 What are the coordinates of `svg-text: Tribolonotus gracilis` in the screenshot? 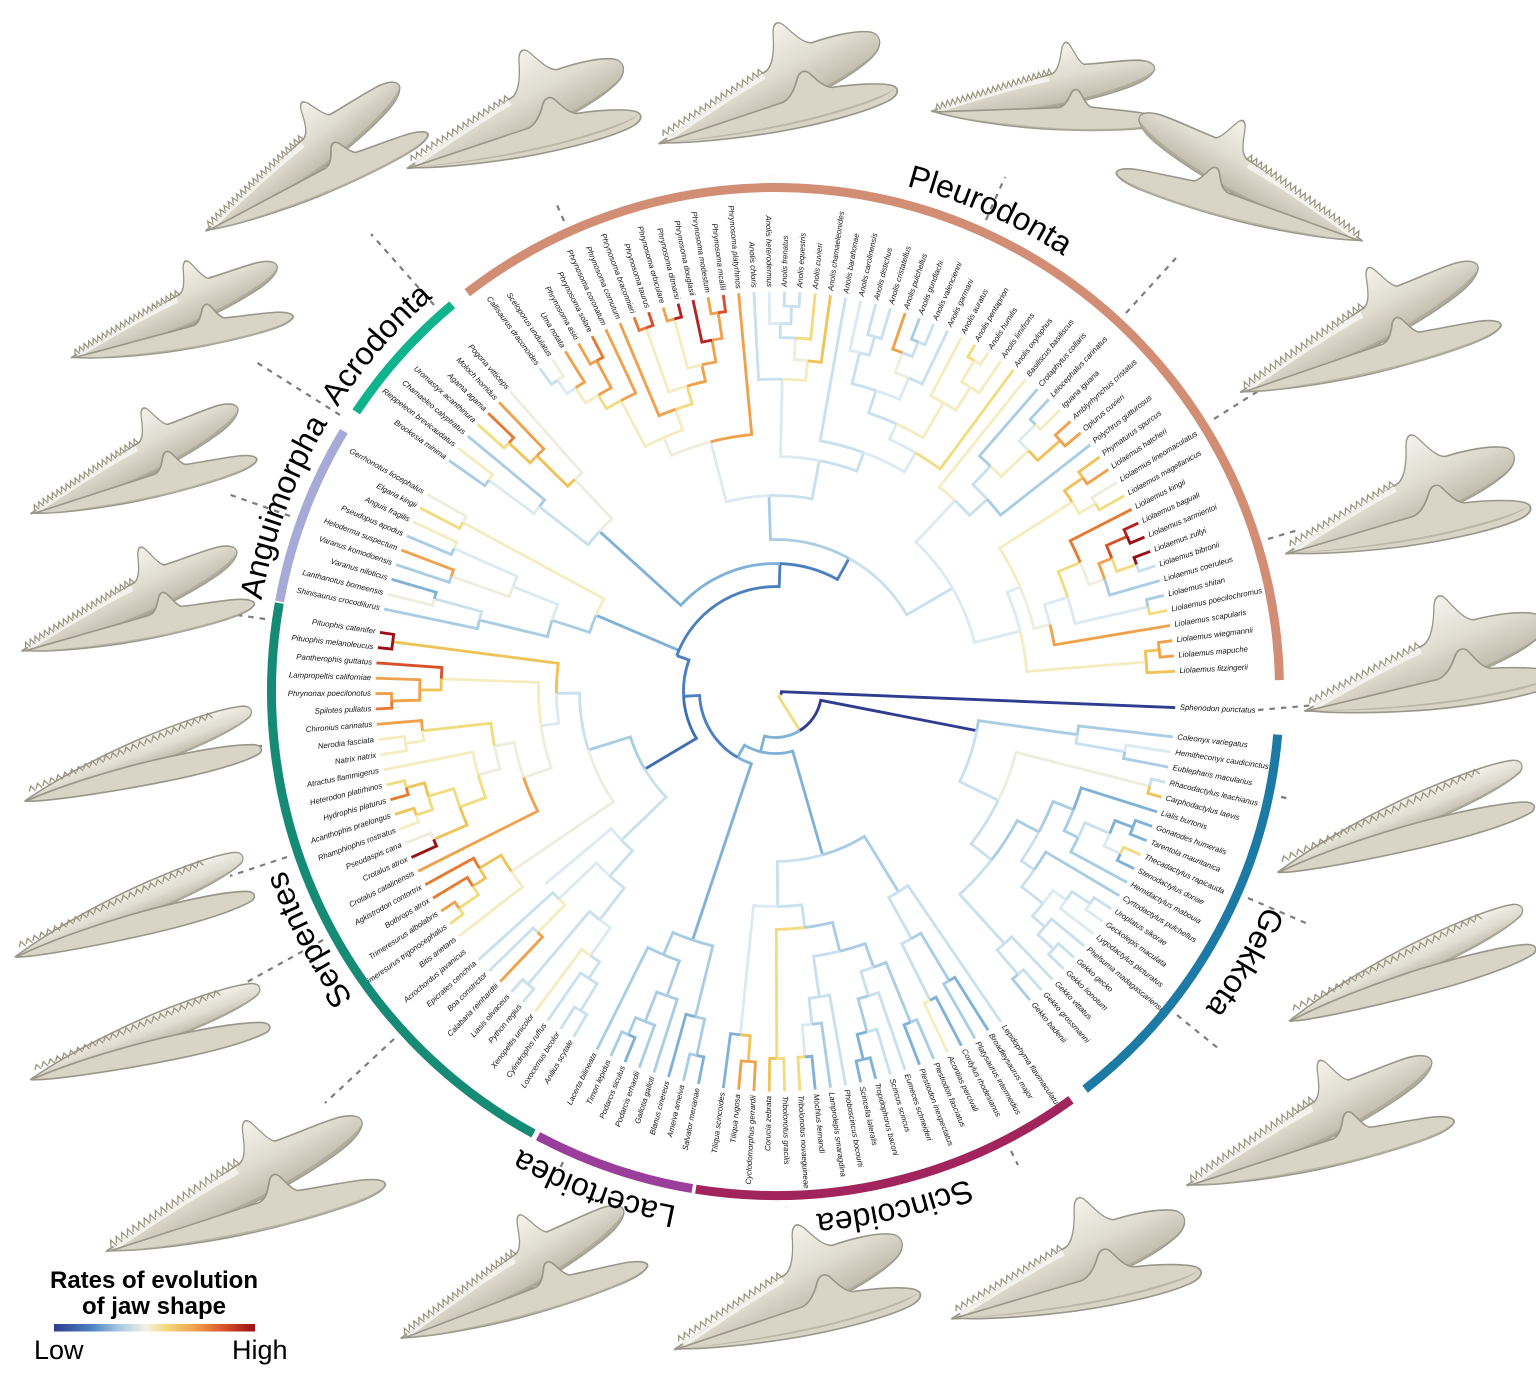 It's located at (786, 1130).